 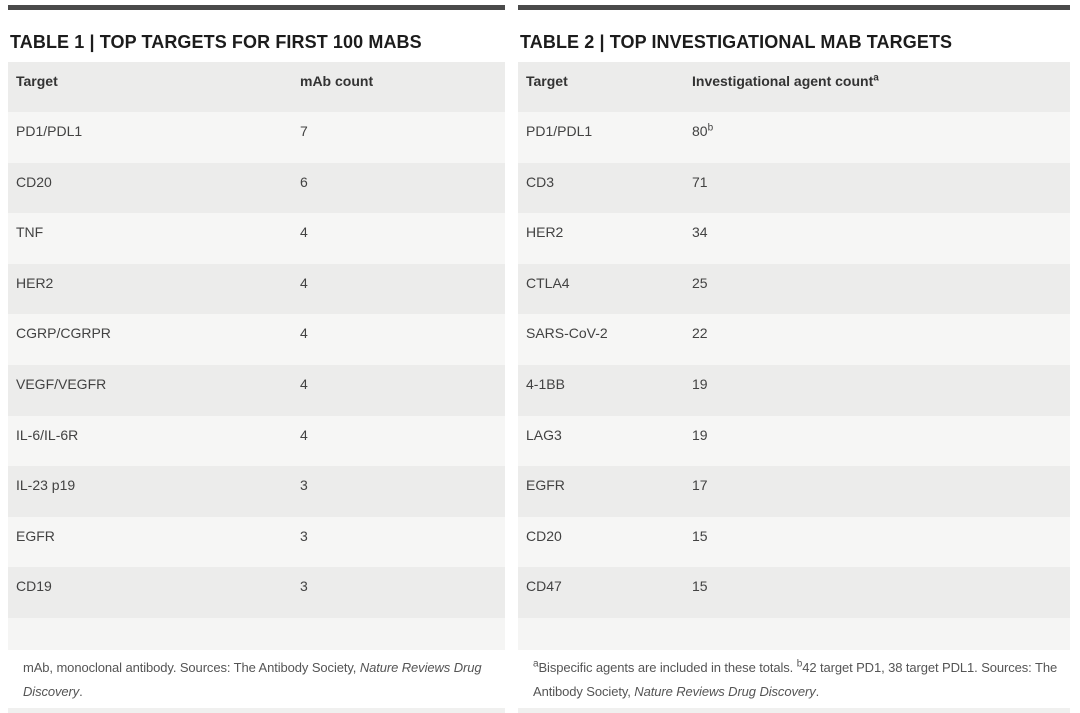 I want to click on count-cell: 71, so click(x=700, y=181).